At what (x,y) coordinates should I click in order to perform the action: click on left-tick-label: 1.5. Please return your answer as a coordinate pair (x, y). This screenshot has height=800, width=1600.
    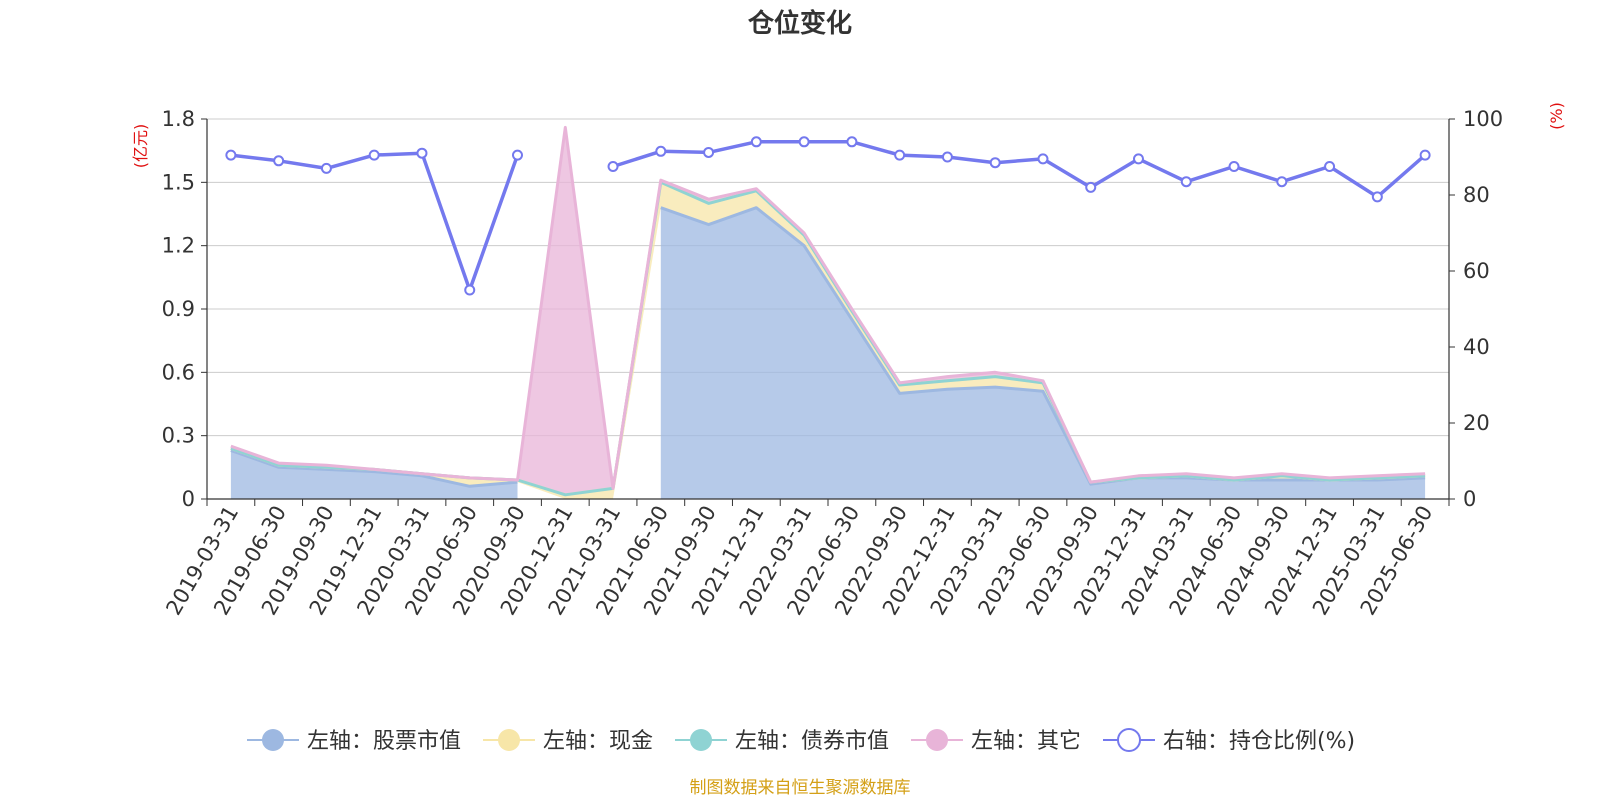
    Looking at the image, I should click on (178, 182).